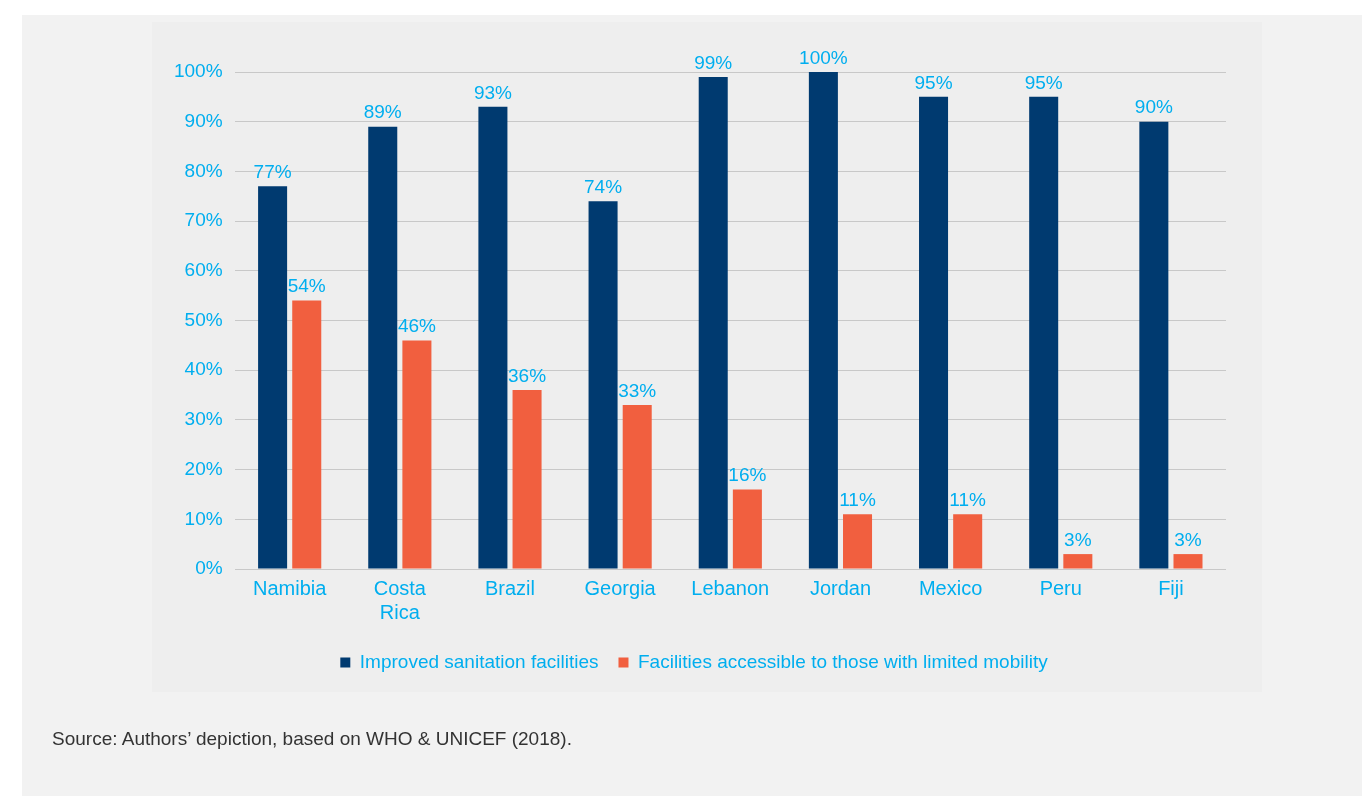 This screenshot has width=1362, height=796. What do you see at coordinates (198, 71) in the screenshot?
I see `y-tick-label: 100%` at bounding box center [198, 71].